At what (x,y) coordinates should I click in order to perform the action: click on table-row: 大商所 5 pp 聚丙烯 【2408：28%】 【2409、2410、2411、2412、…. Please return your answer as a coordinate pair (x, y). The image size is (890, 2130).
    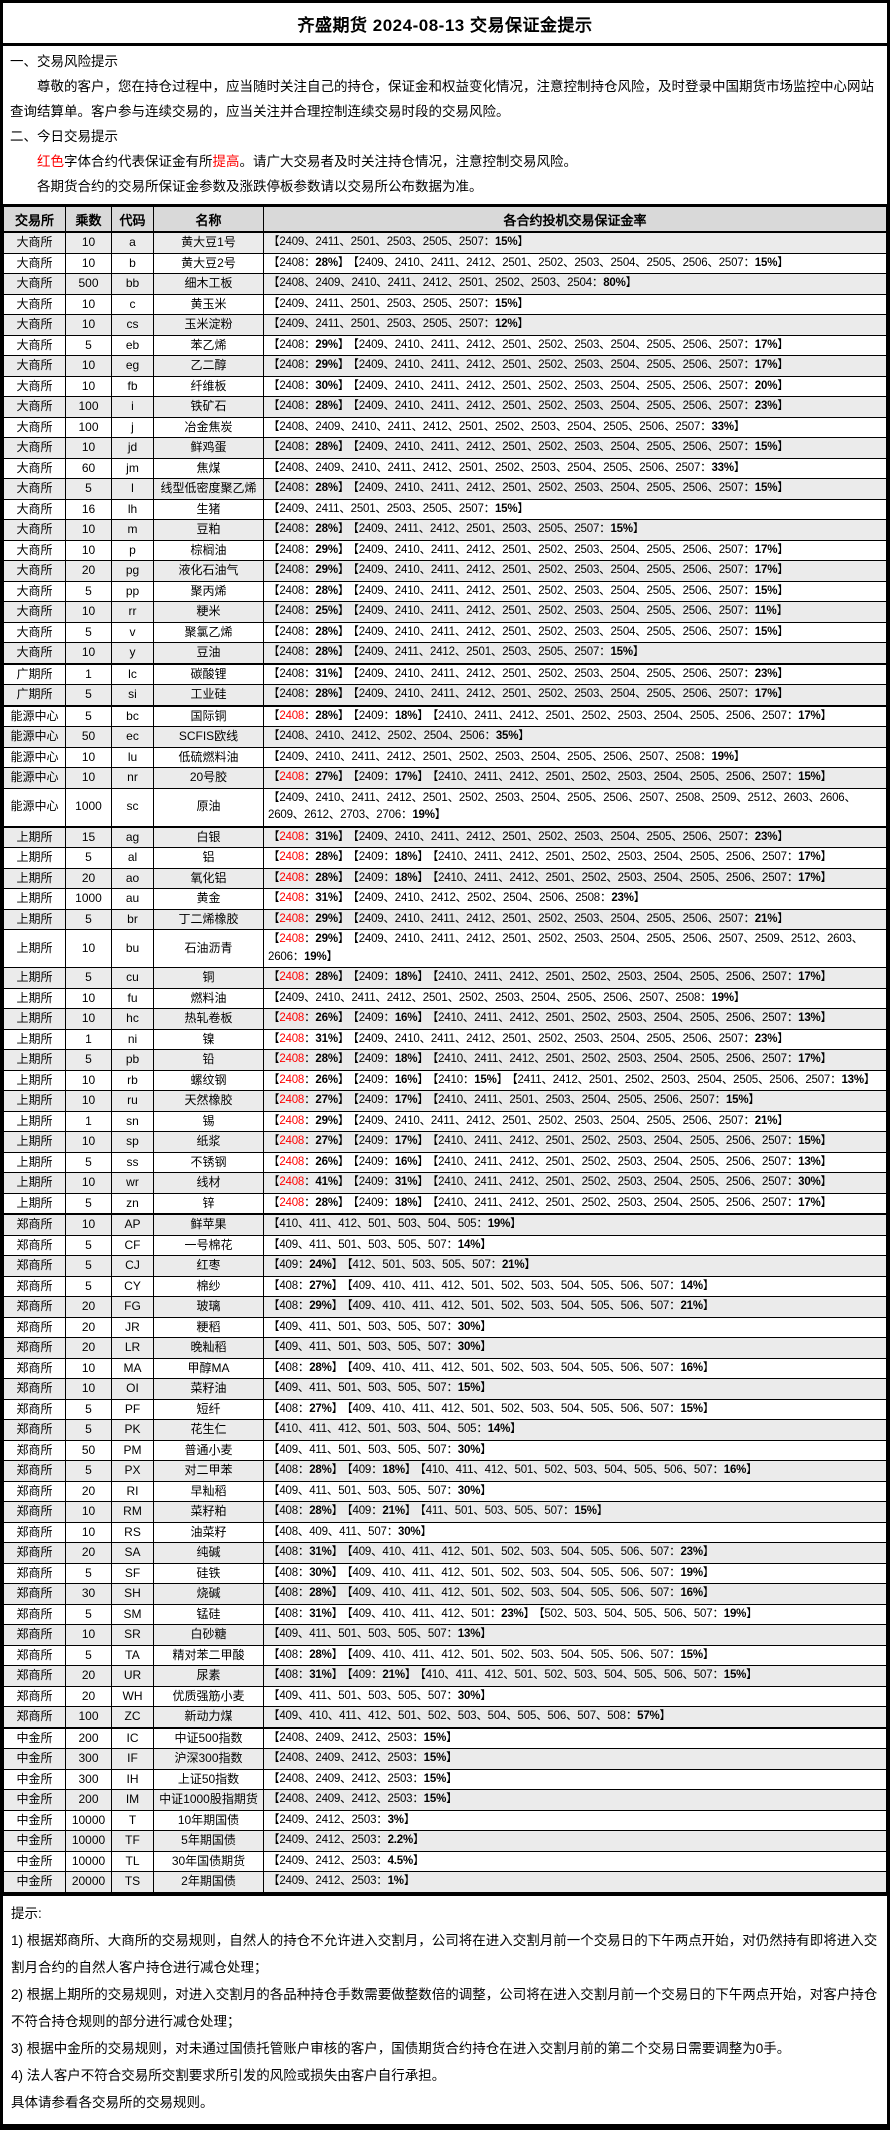
    Looking at the image, I should click on (445, 591).